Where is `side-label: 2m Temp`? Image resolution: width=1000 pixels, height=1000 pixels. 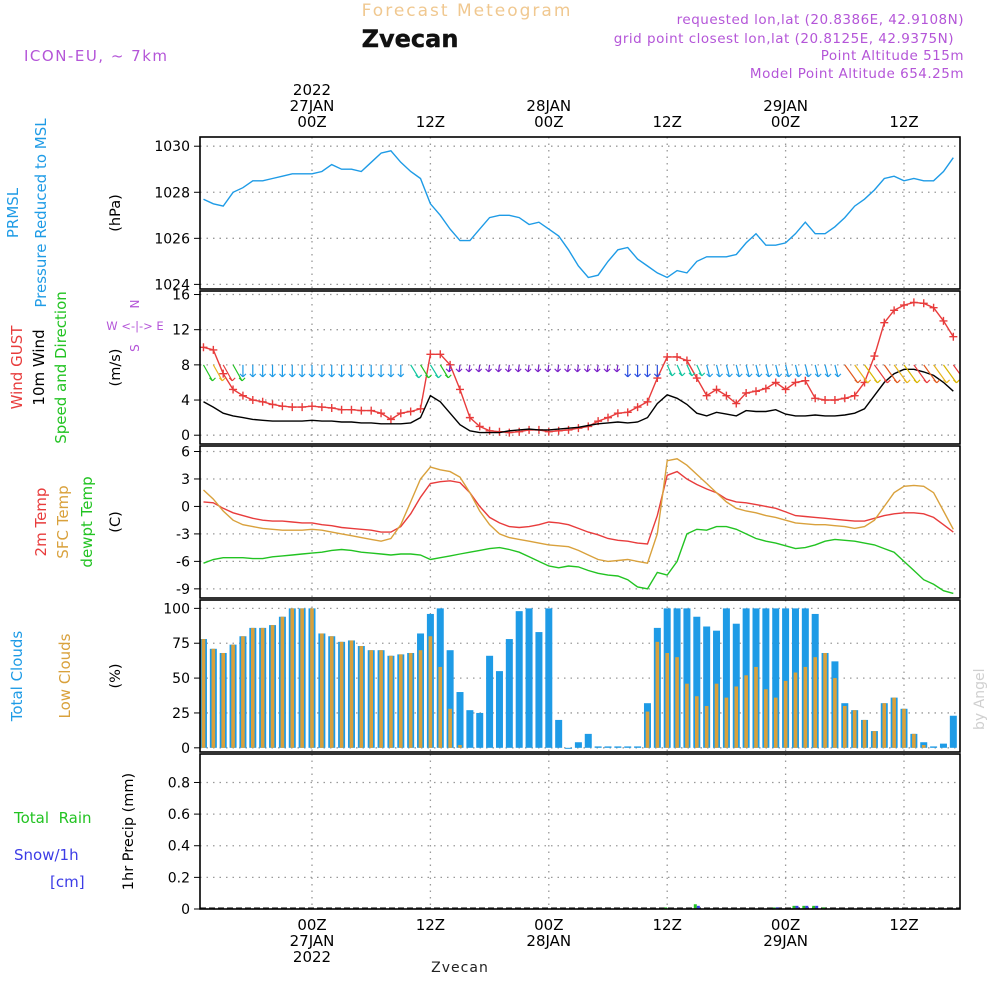 side-label: 2m Temp is located at coordinates (41, 522).